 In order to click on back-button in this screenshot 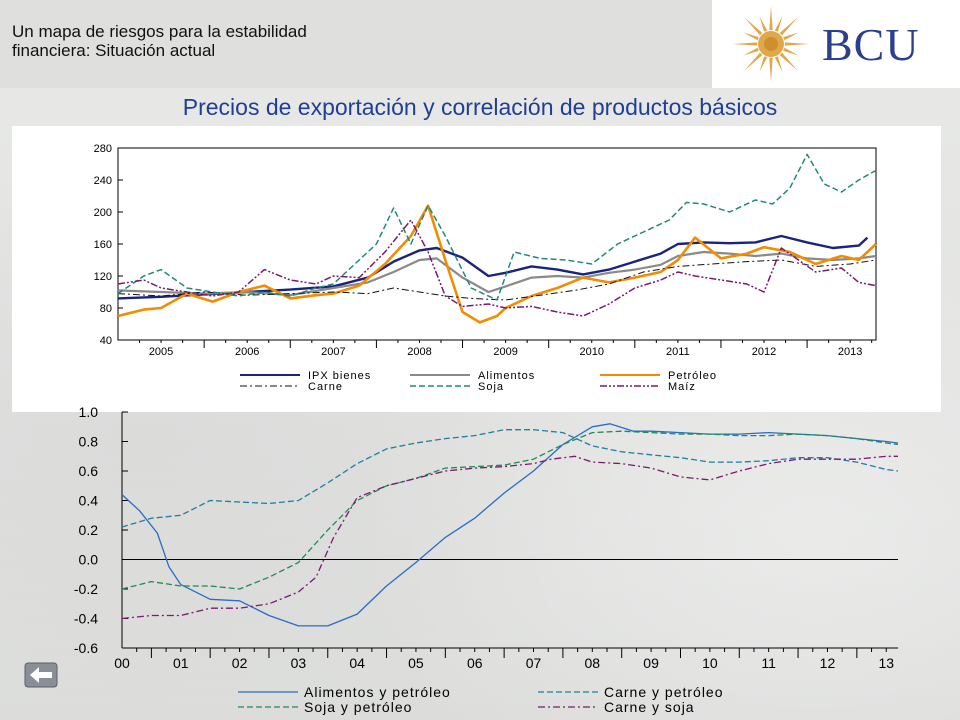, I will do `click(41, 675)`.